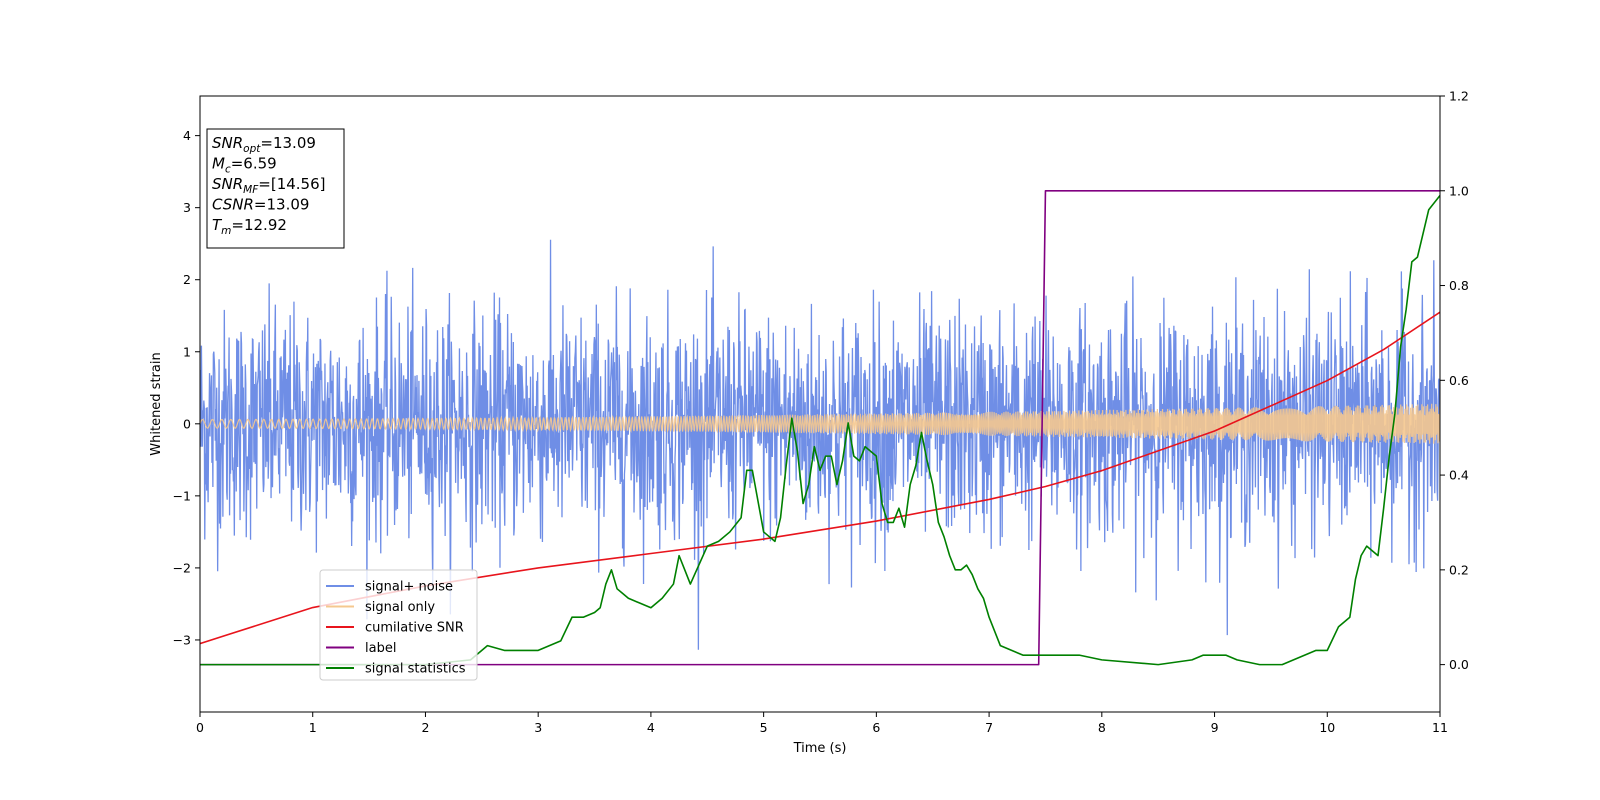 This screenshot has width=1600, height=800. What do you see at coordinates (182, 639) in the screenshot?
I see `y-tick-label: −3` at bounding box center [182, 639].